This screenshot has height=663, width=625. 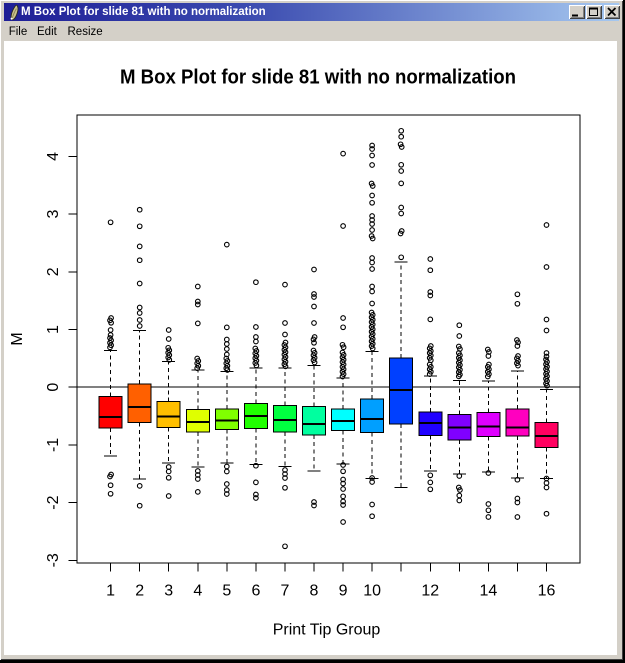 I want to click on svg-text: -2, so click(x=53, y=502).